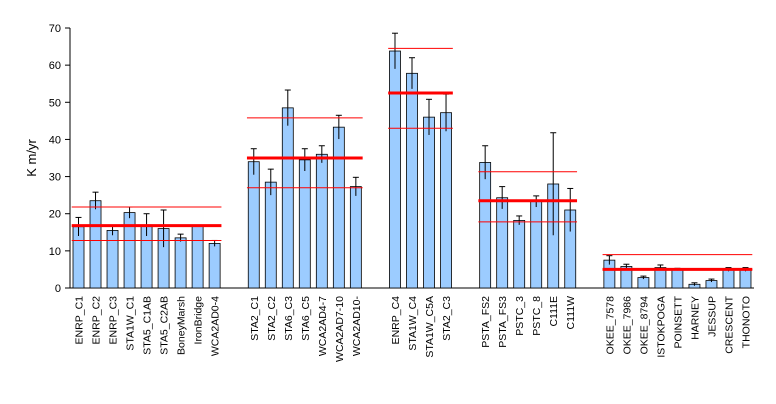 This screenshot has width=776, height=404. Describe the element at coordinates (165, 325) in the screenshot. I see `x-tick-label: STA5_C2AB` at that location.